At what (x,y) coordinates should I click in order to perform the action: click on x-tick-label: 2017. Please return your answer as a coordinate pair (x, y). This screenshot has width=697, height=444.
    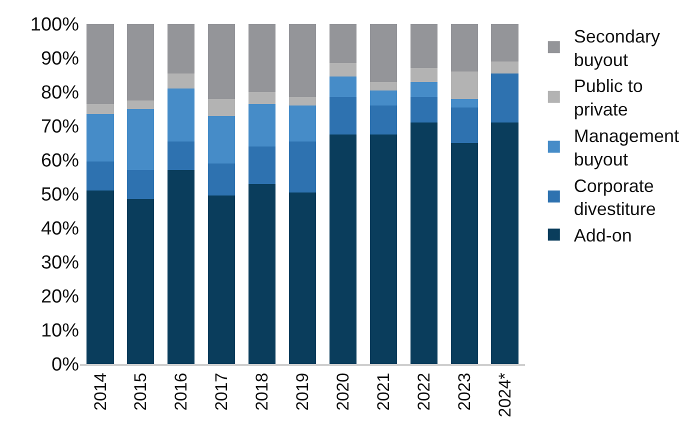
    Looking at the image, I should click on (222, 391).